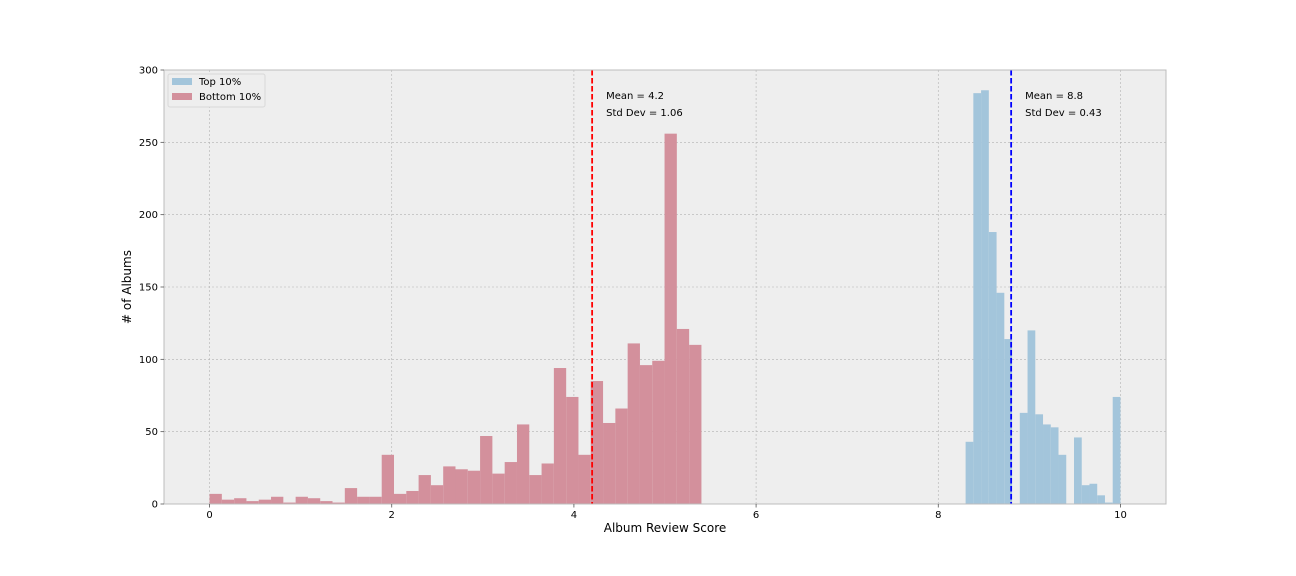 The image size is (1296, 576). What do you see at coordinates (127, 287) in the screenshot?
I see `y-axis-label: # of Albums` at bounding box center [127, 287].